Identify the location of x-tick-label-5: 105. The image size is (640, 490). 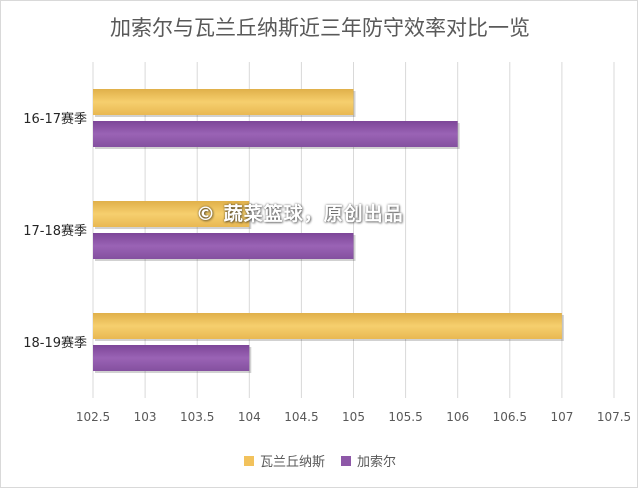
(353, 417).